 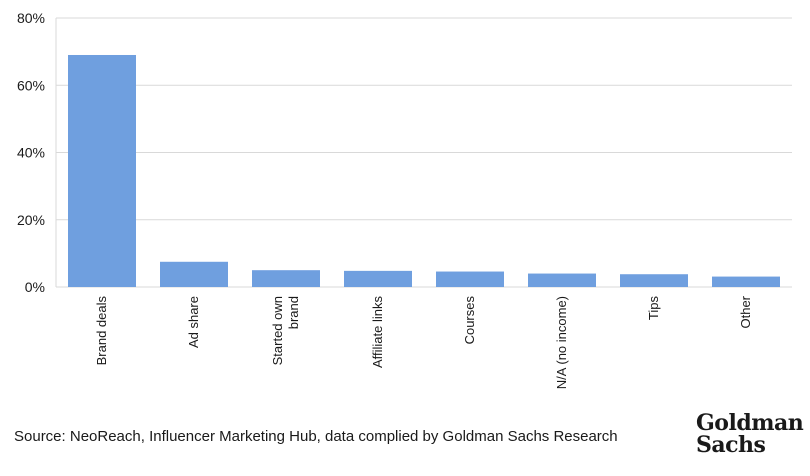 What do you see at coordinates (101, 331) in the screenshot?
I see `x-category-label: Brand deals` at bounding box center [101, 331].